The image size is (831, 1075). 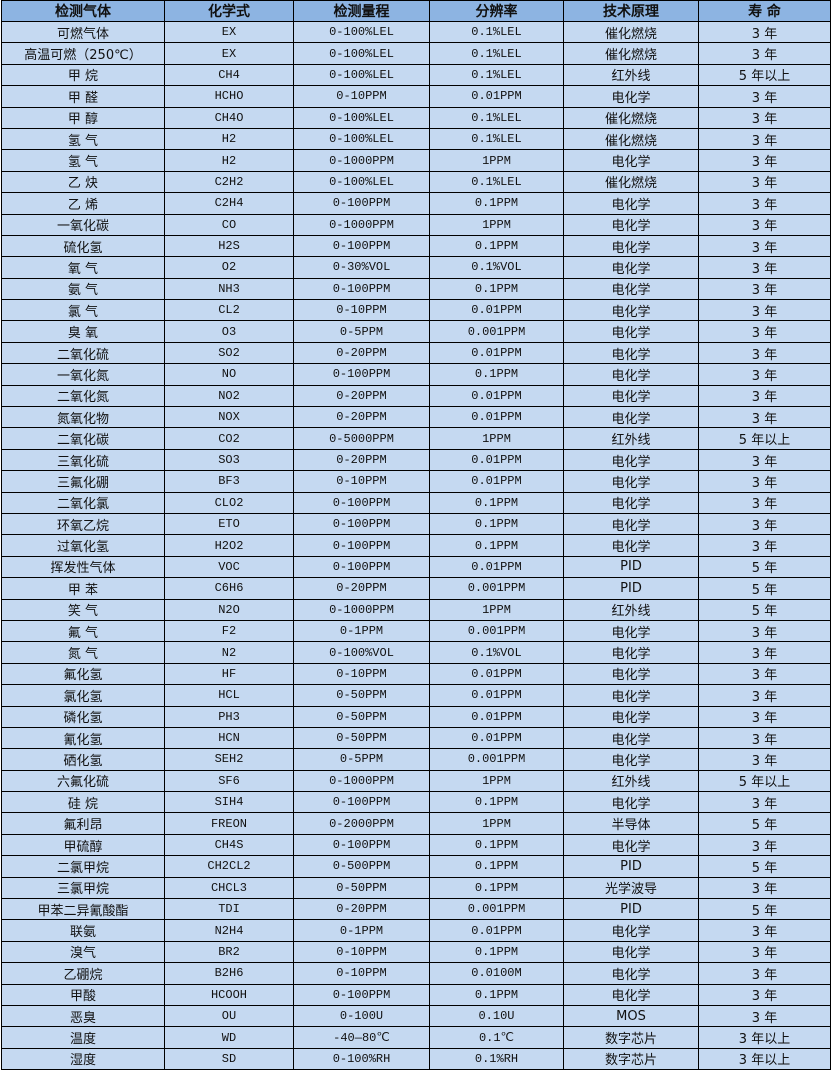 What do you see at coordinates (361, 631) in the screenshot?
I see `range-cell: 0-1PPM` at bounding box center [361, 631].